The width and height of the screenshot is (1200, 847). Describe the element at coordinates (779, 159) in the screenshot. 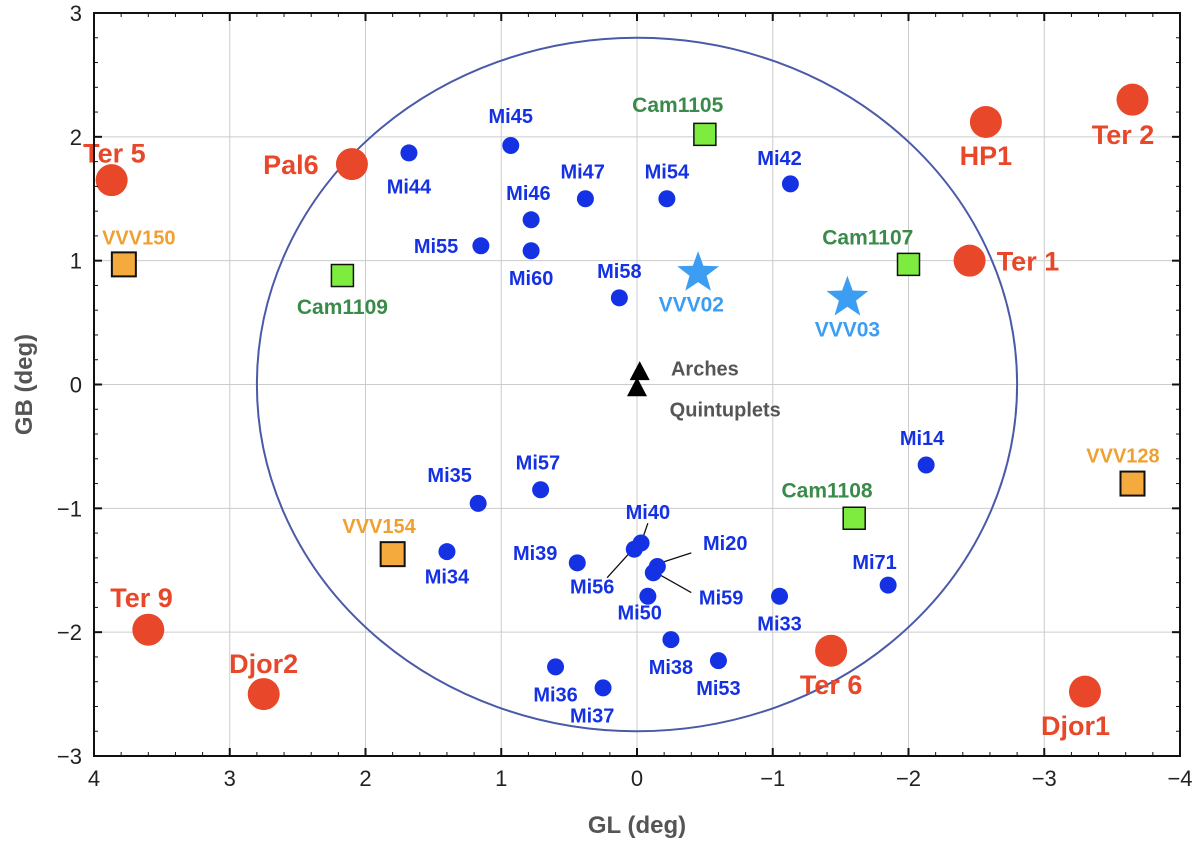

I see `cluster-label-mi42: Mi42` at that location.